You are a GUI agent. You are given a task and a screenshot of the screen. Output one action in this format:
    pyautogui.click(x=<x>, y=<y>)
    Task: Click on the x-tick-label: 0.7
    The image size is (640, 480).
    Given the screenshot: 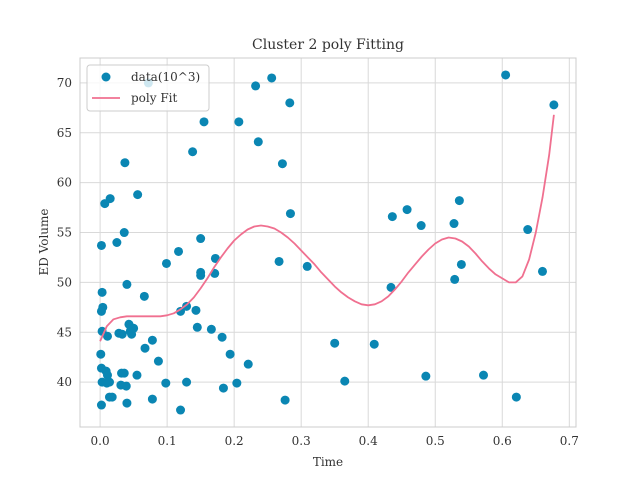 What is the action you would take?
    pyautogui.click(x=569, y=441)
    